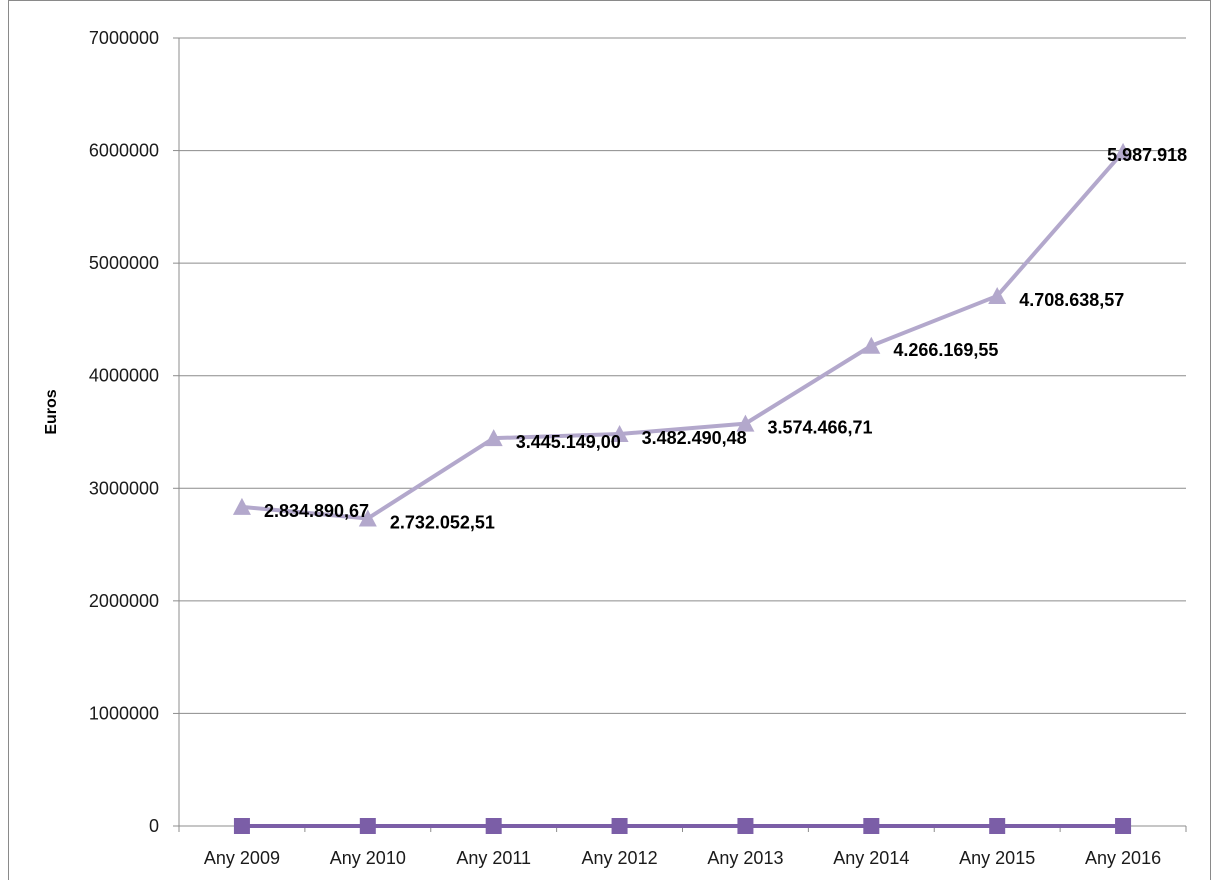 This screenshot has width=1213, height=881. Describe the element at coordinates (124, 488) in the screenshot. I see `y-tick-label: 3000000` at that location.